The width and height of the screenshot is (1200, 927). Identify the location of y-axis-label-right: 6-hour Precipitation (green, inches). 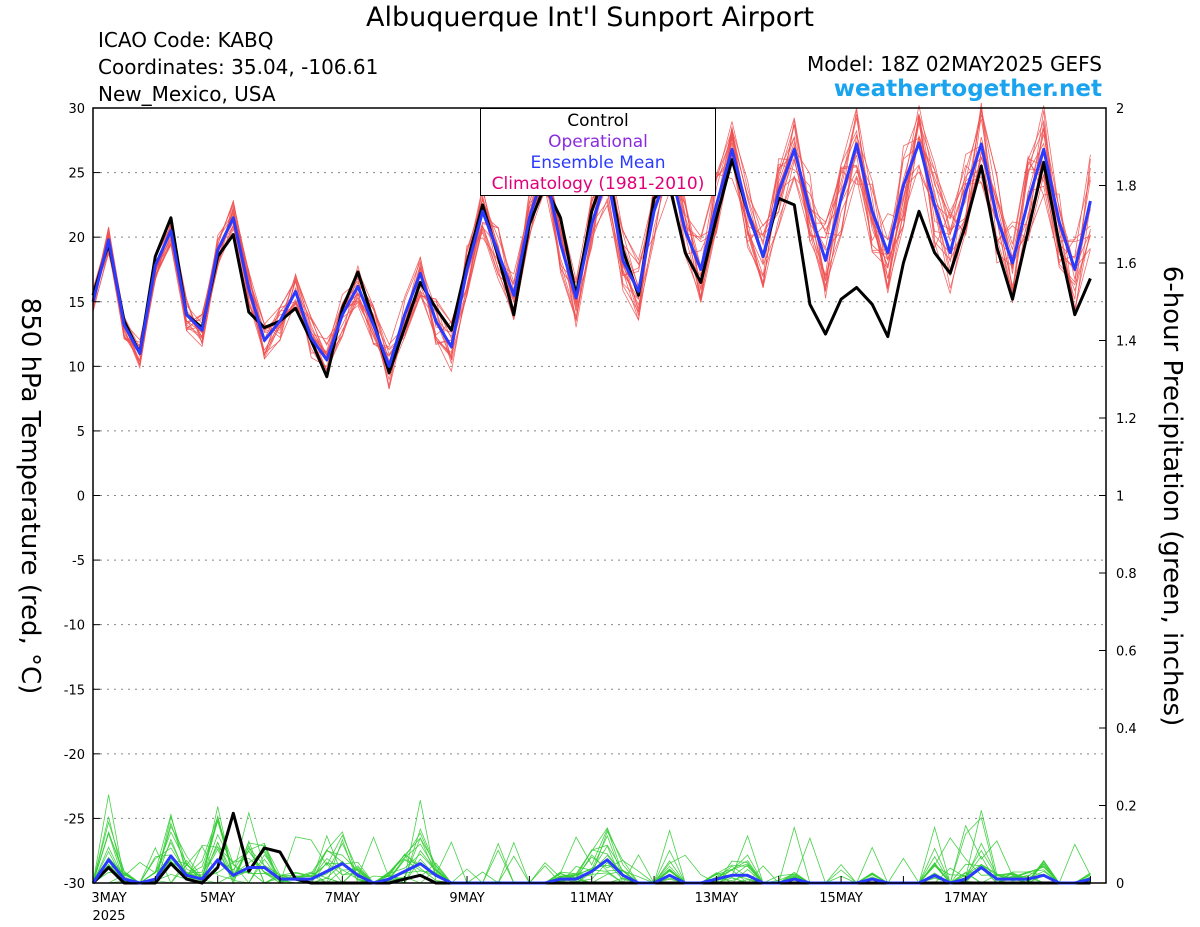
(1172, 496).